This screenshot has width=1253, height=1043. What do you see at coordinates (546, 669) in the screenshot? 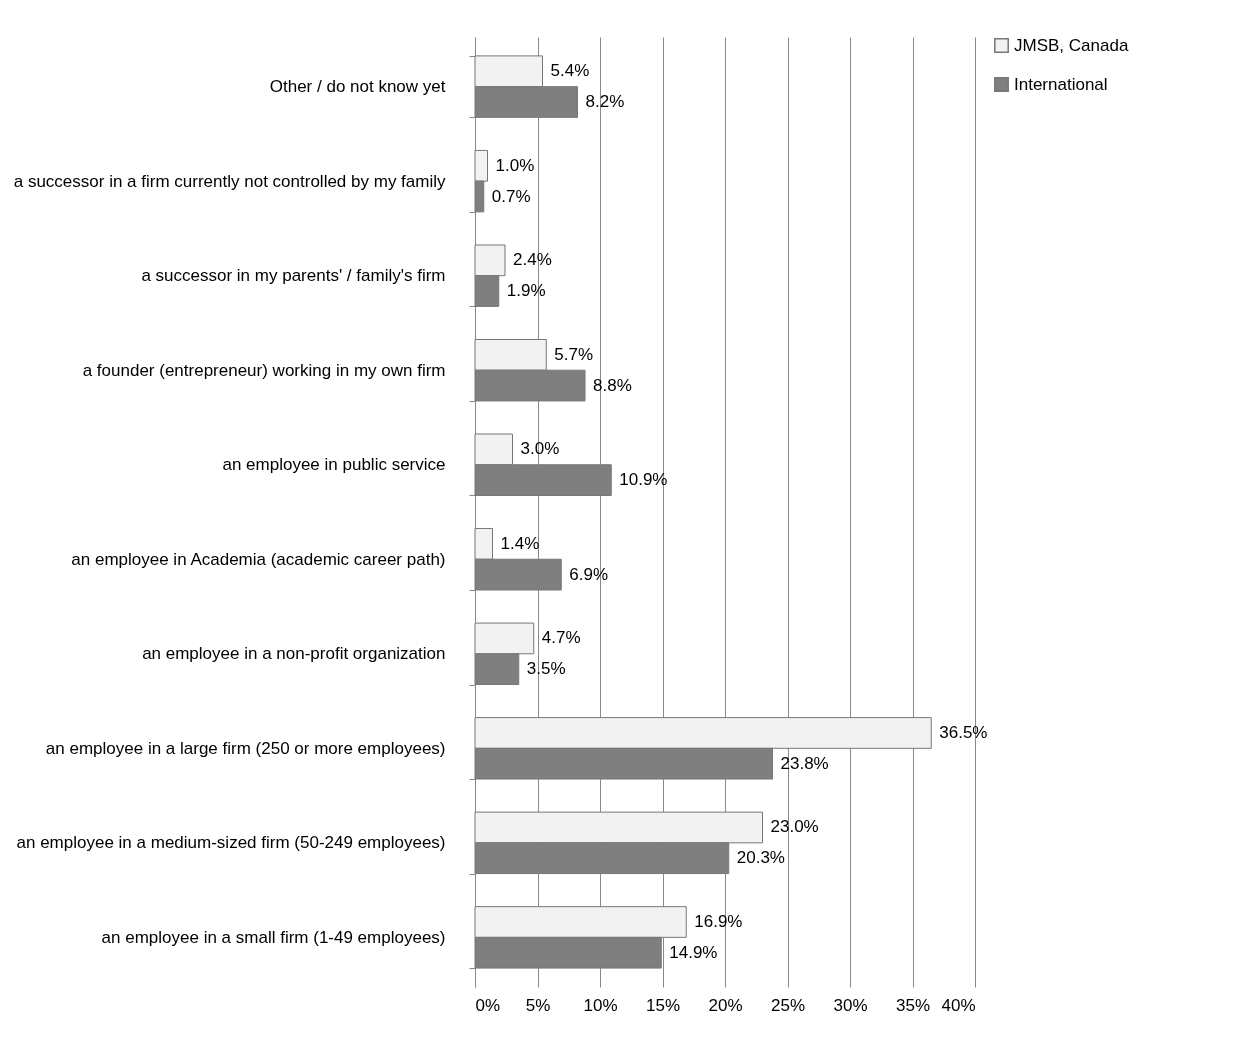
I see `data-label: 3.5%` at bounding box center [546, 669].